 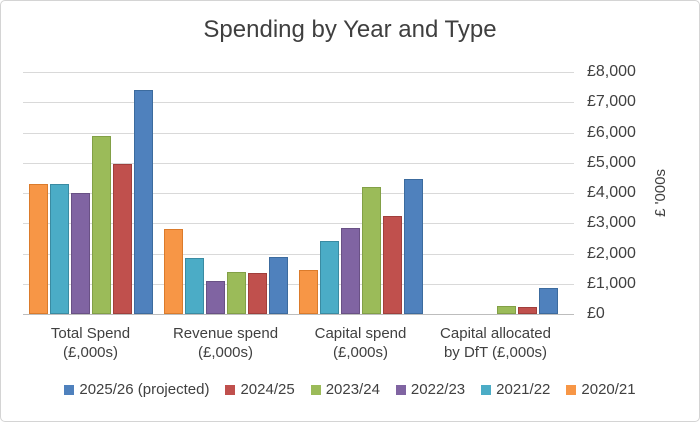 I want to click on category-label: Capital spend (£,000s), so click(x=360, y=343).